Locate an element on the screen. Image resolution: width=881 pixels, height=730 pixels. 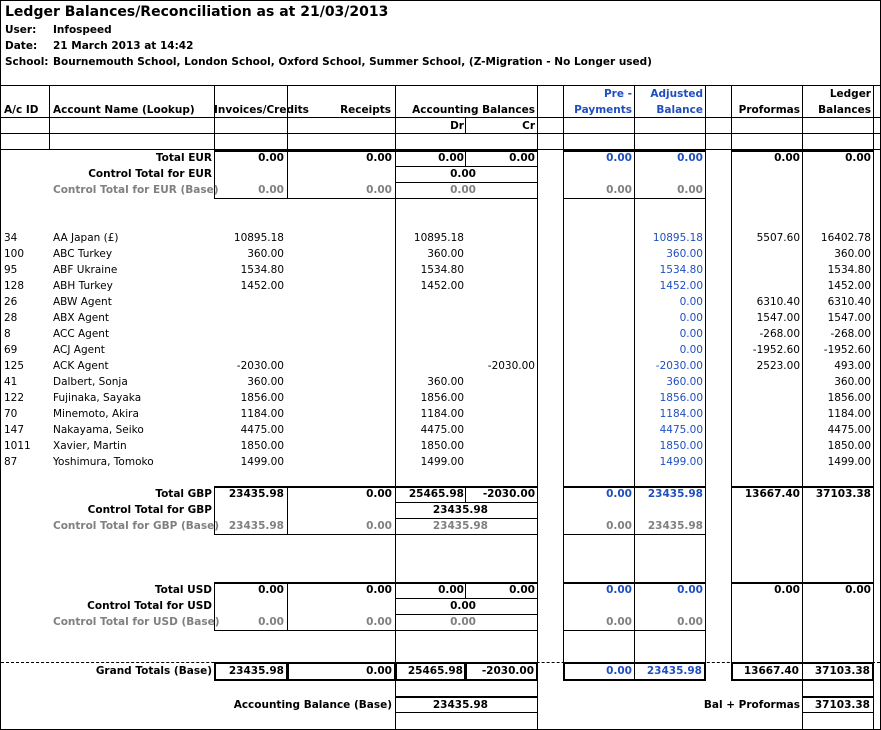
account-cell-id: 28 is located at coordinates (11, 318).